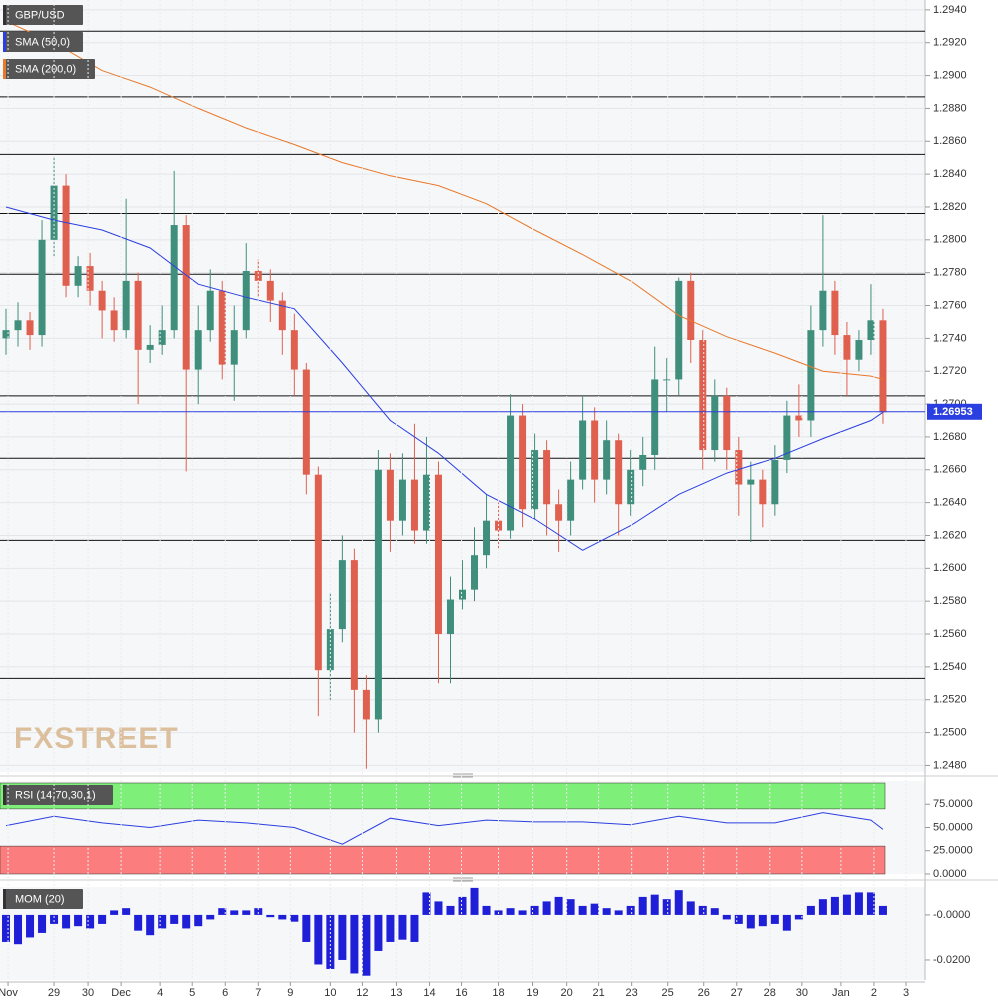 The height and width of the screenshot is (1005, 998). What do you see at coordinates (950, 535) in the screenshot?
I see `y-tick-label: 1.2620` at bounding box center [950, 535].